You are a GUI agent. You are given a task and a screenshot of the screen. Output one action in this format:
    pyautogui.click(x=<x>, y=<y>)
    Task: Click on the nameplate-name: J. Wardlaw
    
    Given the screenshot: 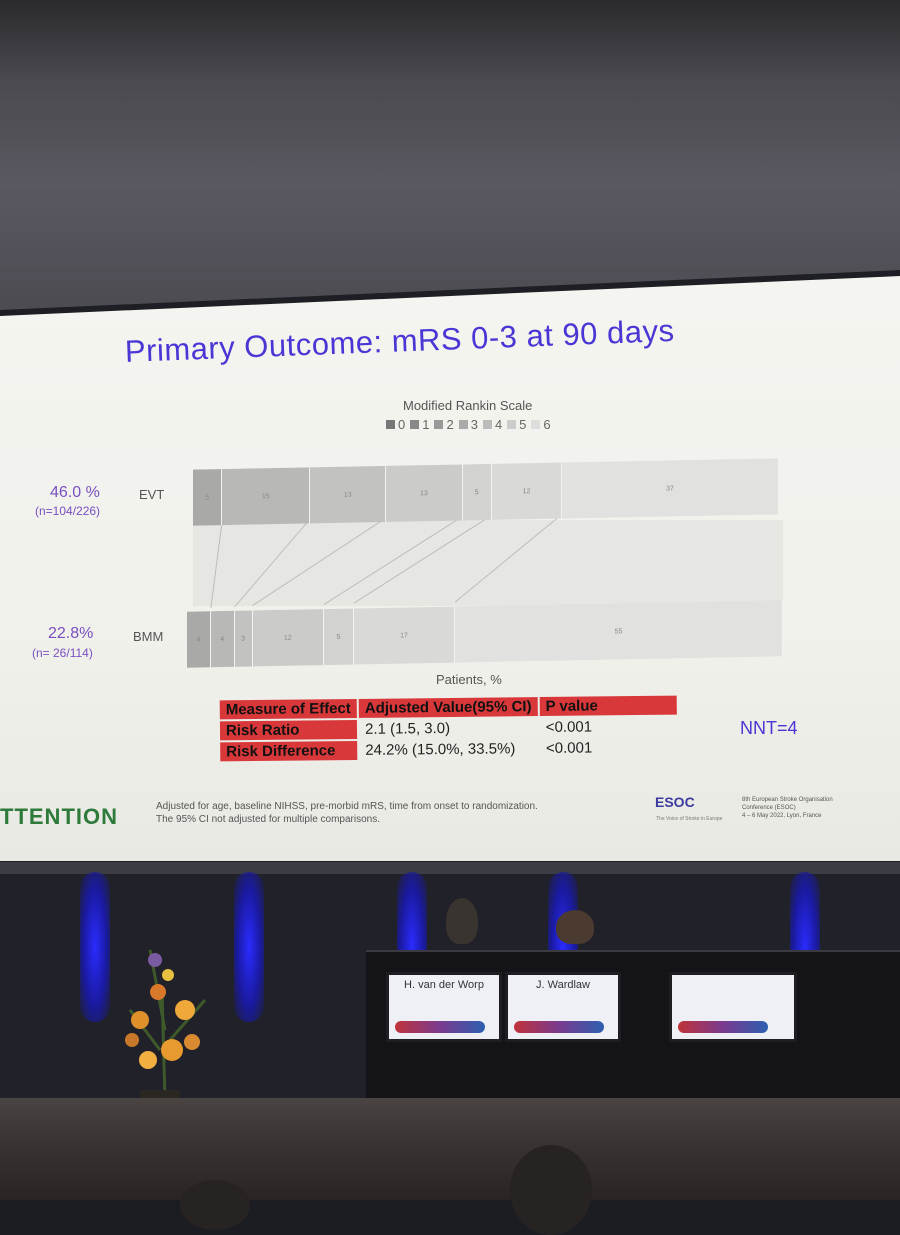 What is the action you would take?
    pyautogui.click(x=563, y=985)
    